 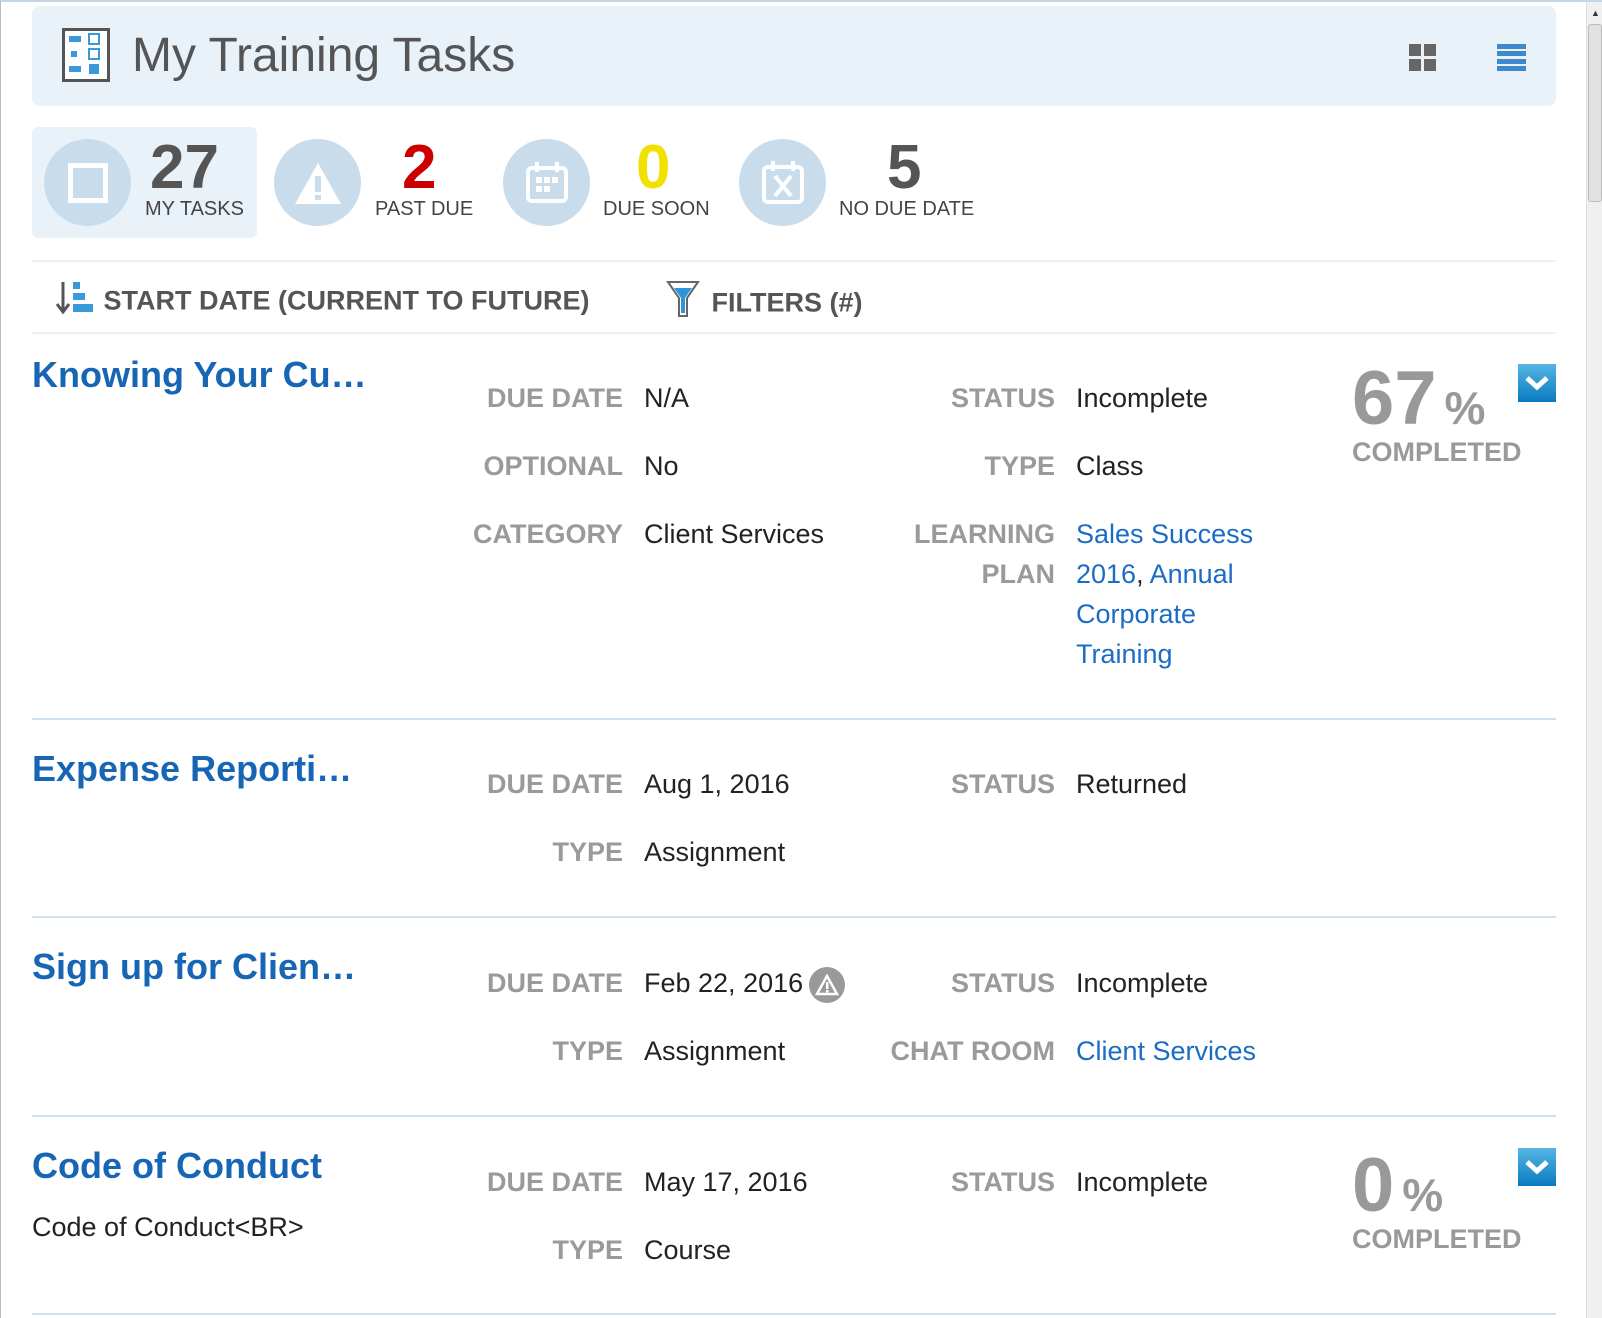 What do you see at coordinates (717, 784) in the screenshot?
I see `due-date-value: Aug 1, 2016` at bounding box center [717, 784].